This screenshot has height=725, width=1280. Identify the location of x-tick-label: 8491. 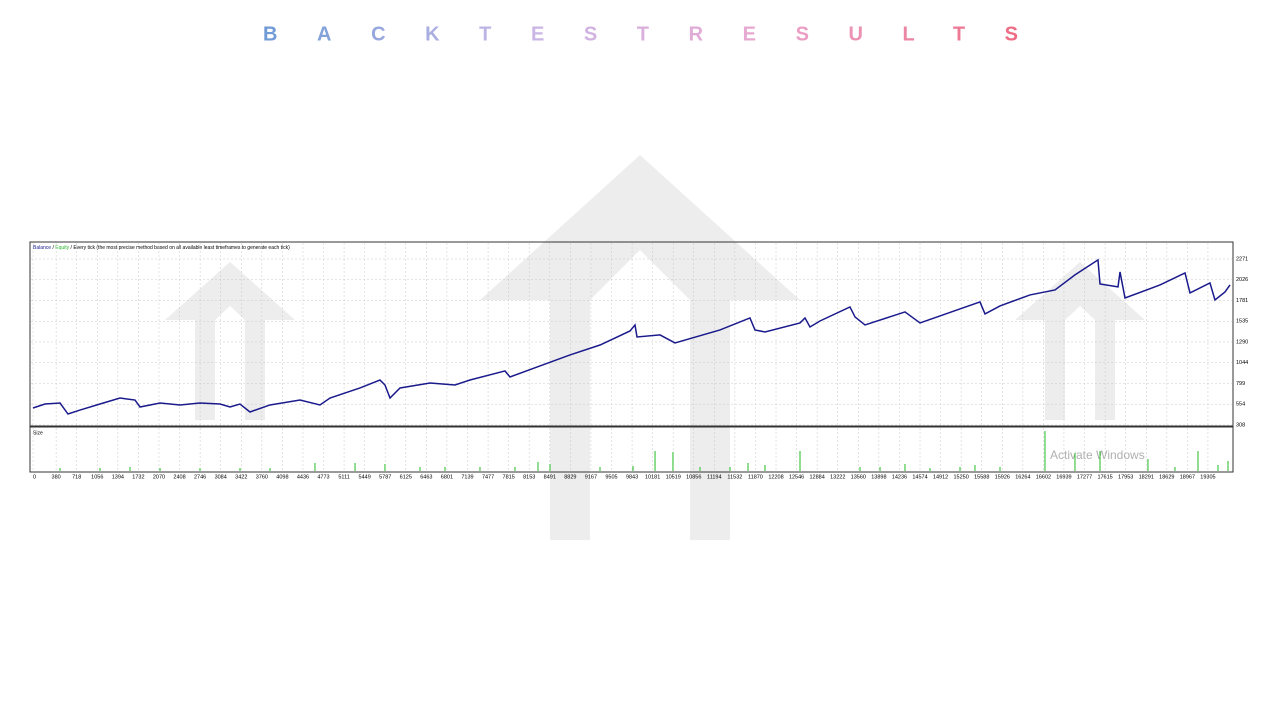
(550, 477).